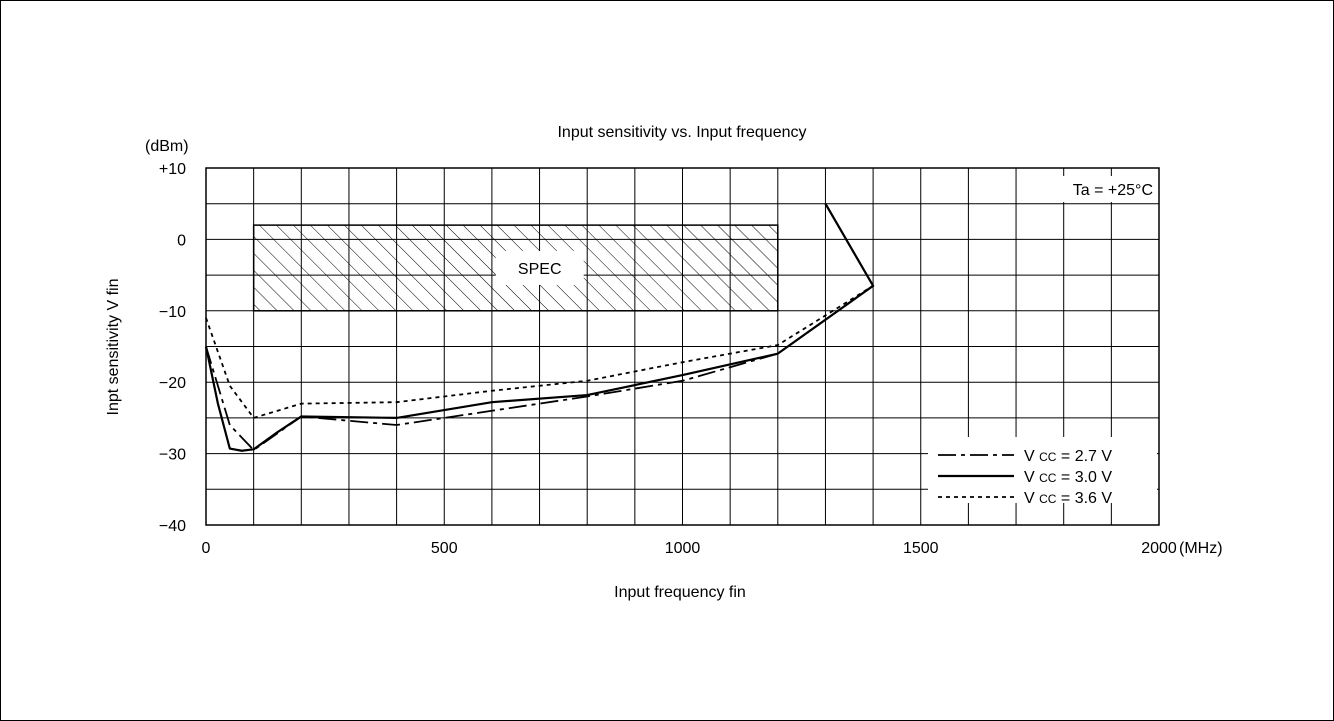  Describe the element at coordinates (167, 146) in the screenshot. I see `y-unit-label: (dBm)` at that location.